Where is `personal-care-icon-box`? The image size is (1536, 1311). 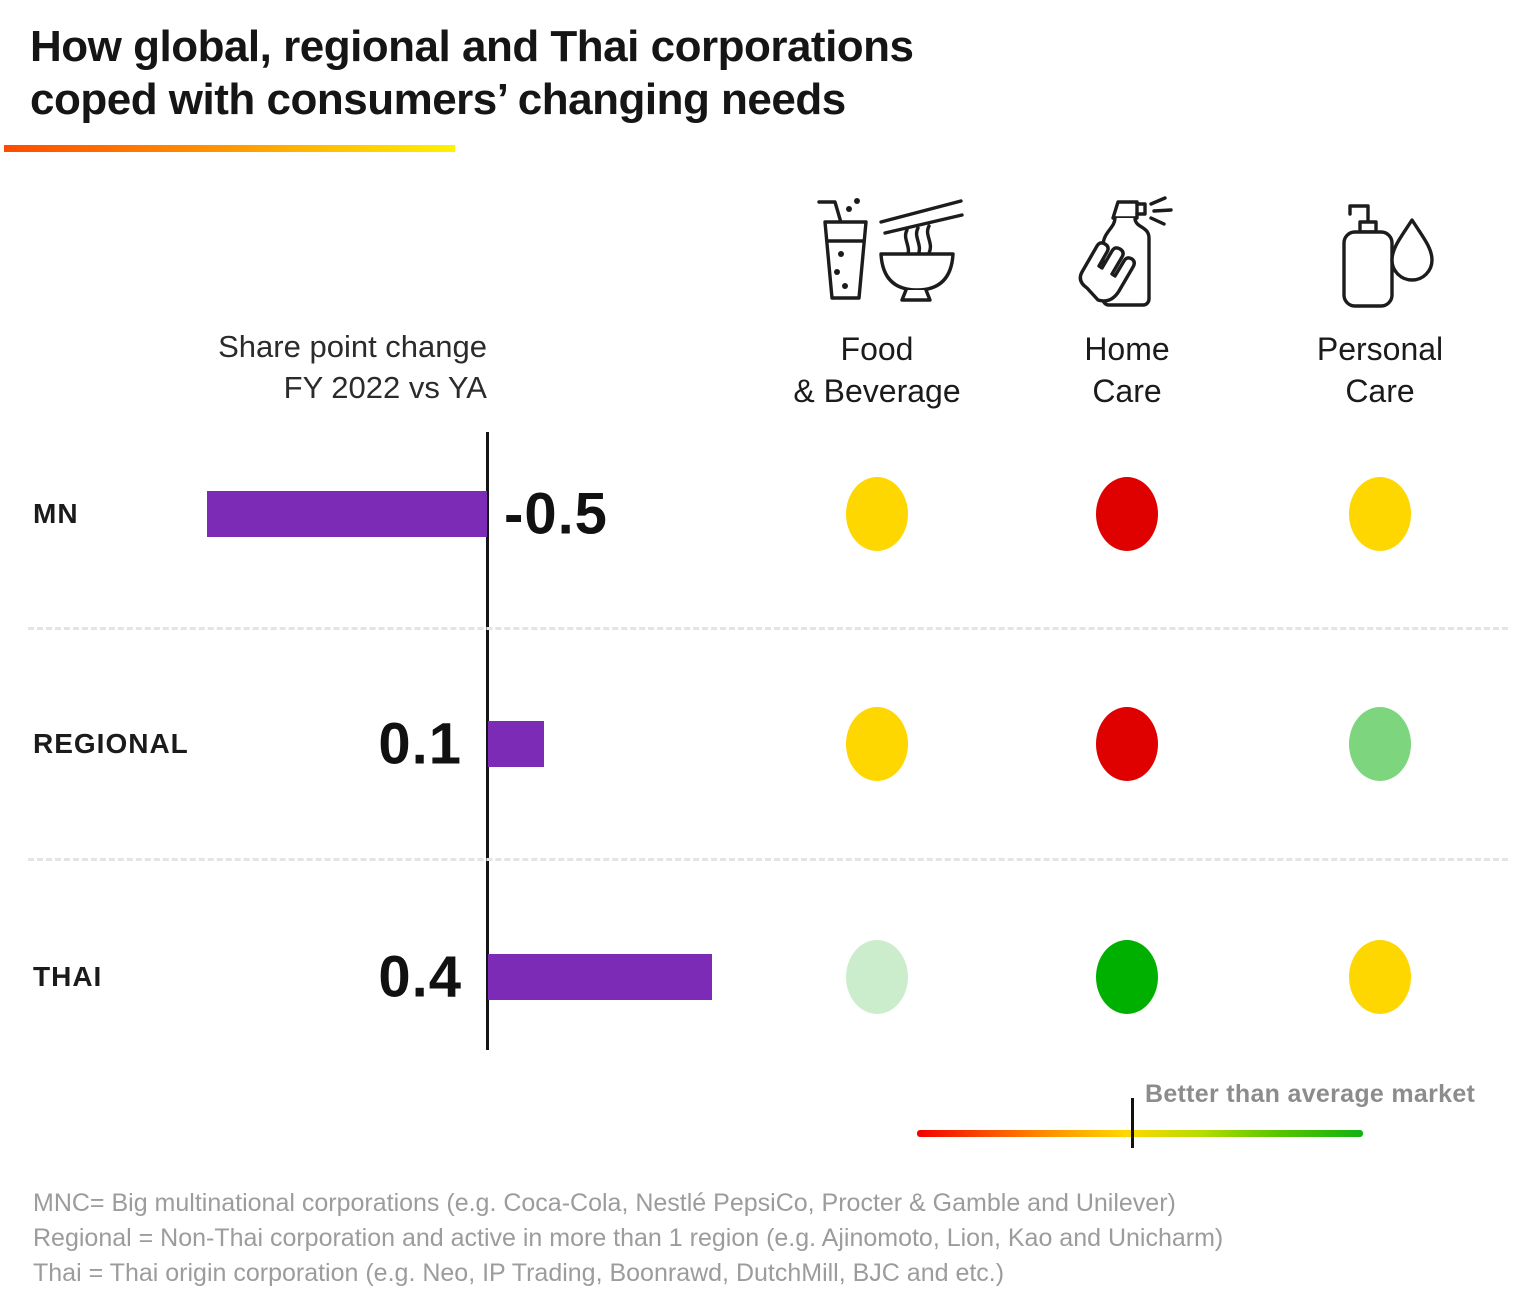
personal-care-icon-box is located at coordinates (1380, 250).